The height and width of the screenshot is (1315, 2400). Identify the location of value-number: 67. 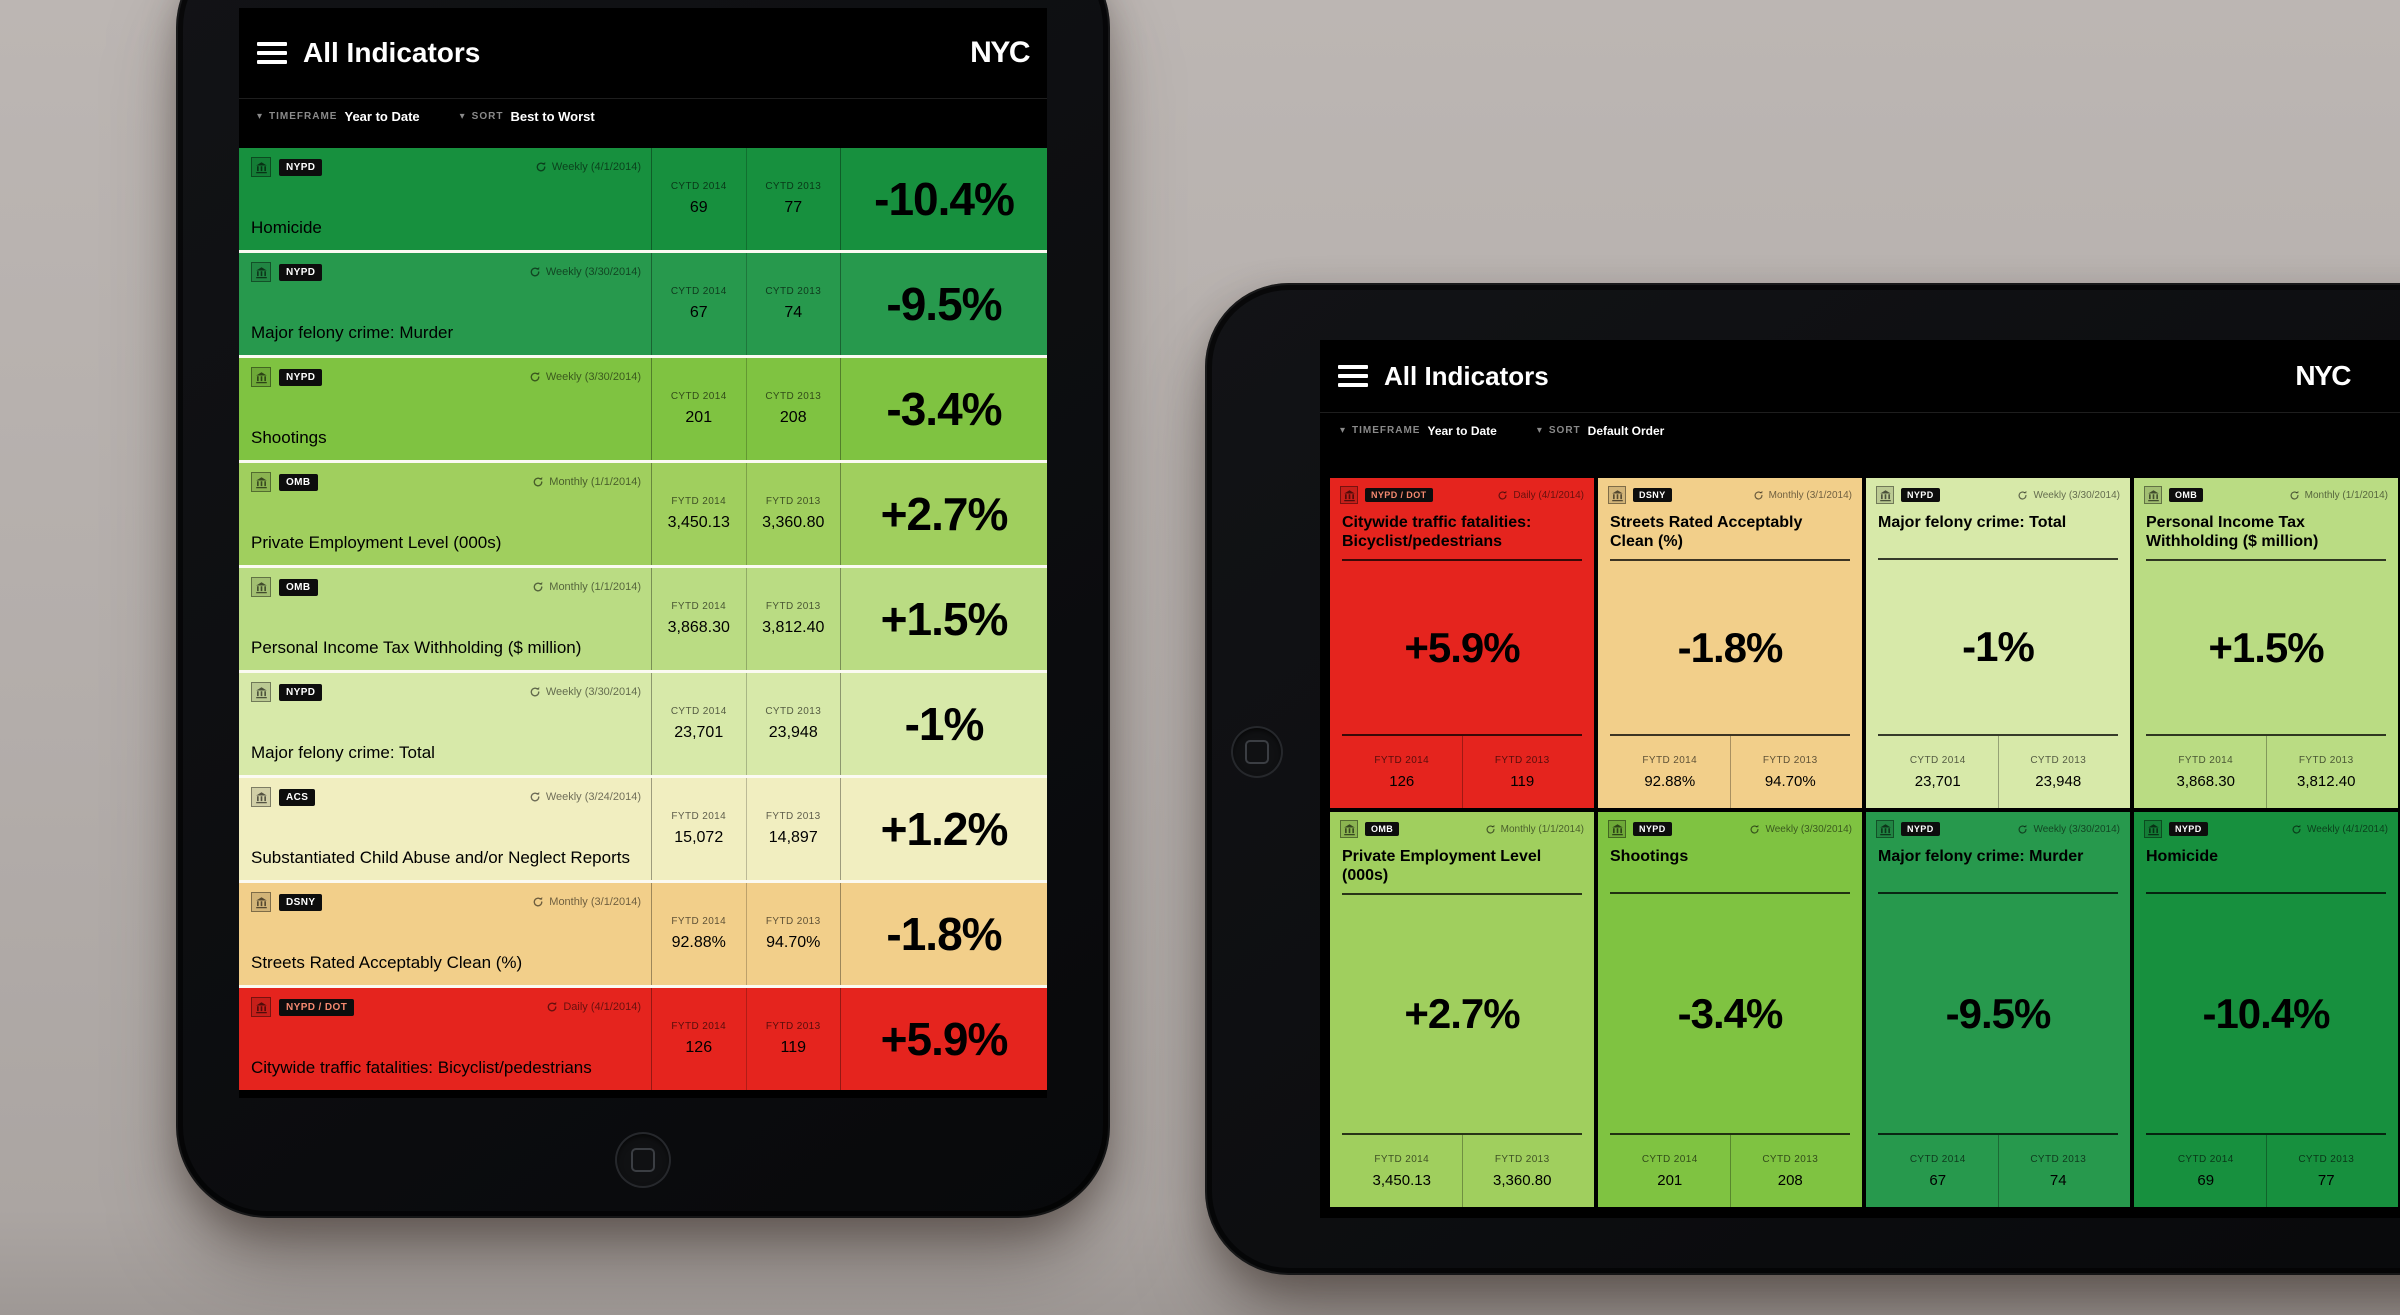
(1938, 1180).